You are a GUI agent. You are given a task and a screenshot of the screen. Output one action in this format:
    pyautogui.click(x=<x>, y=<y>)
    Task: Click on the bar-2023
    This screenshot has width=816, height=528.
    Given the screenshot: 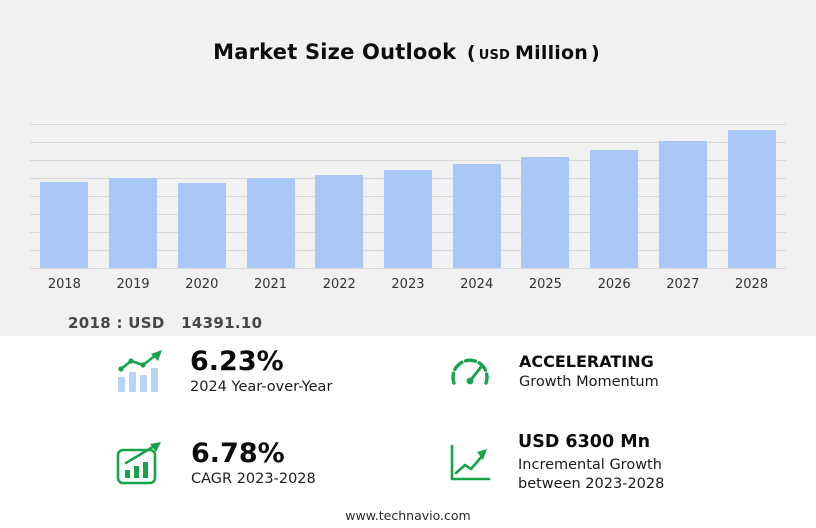 What is the action you would take?
    pyautogui.click(x=407, y=219)
    